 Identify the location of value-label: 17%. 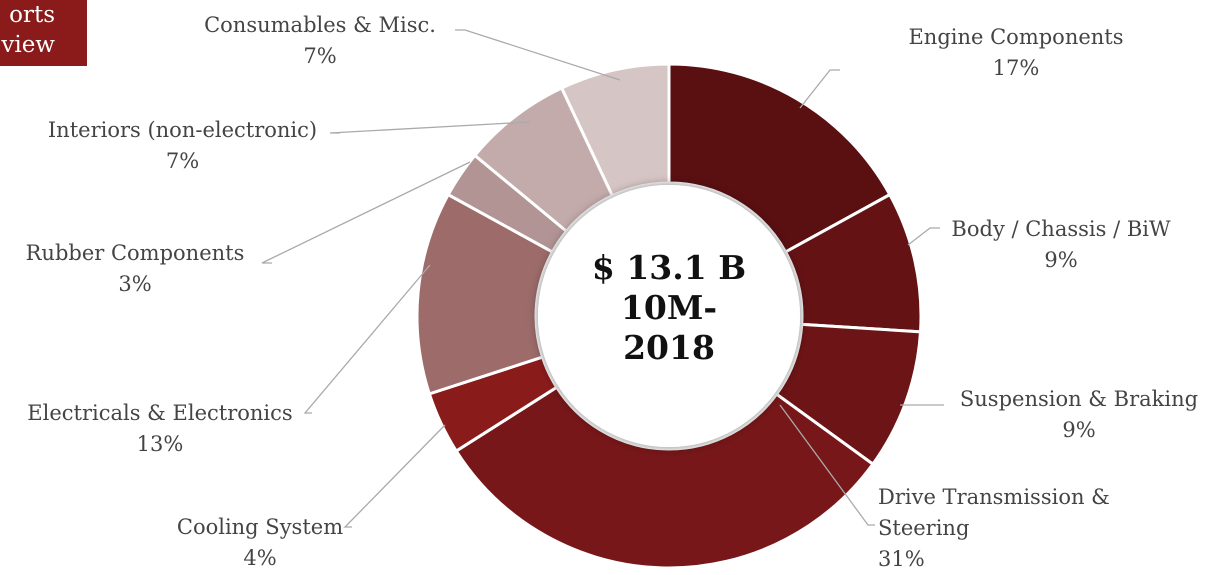
(1016, 68).